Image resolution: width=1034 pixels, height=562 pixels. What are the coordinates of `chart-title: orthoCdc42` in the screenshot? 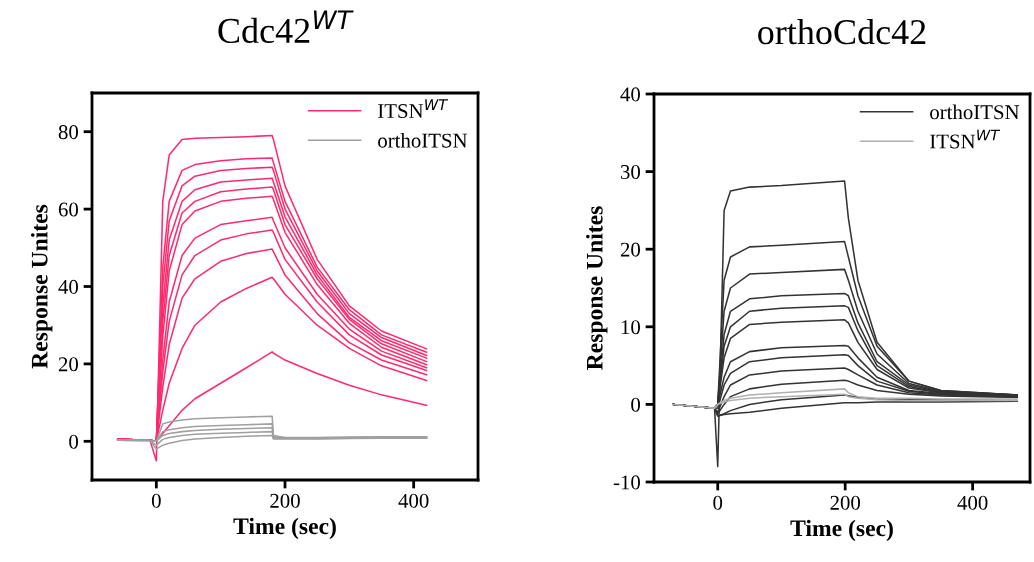 It's located at (842, 31).